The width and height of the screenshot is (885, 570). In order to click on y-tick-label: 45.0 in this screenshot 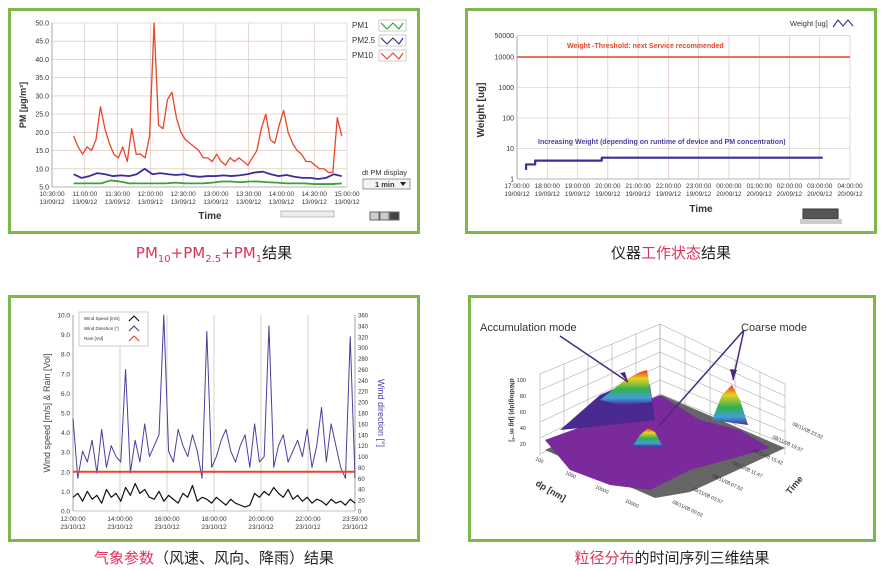, I will do `click(42, 42)`.